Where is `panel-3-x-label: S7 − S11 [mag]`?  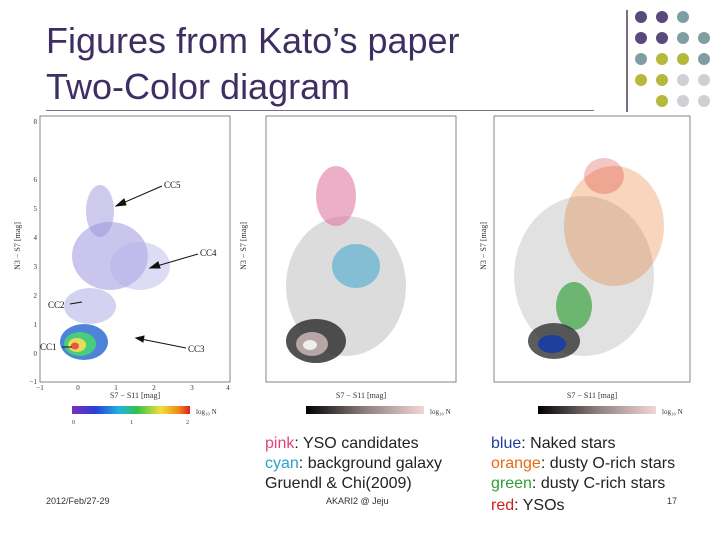
panel-3-x-label: S7 − S11 [mag] is located at coordinates (592, 395).